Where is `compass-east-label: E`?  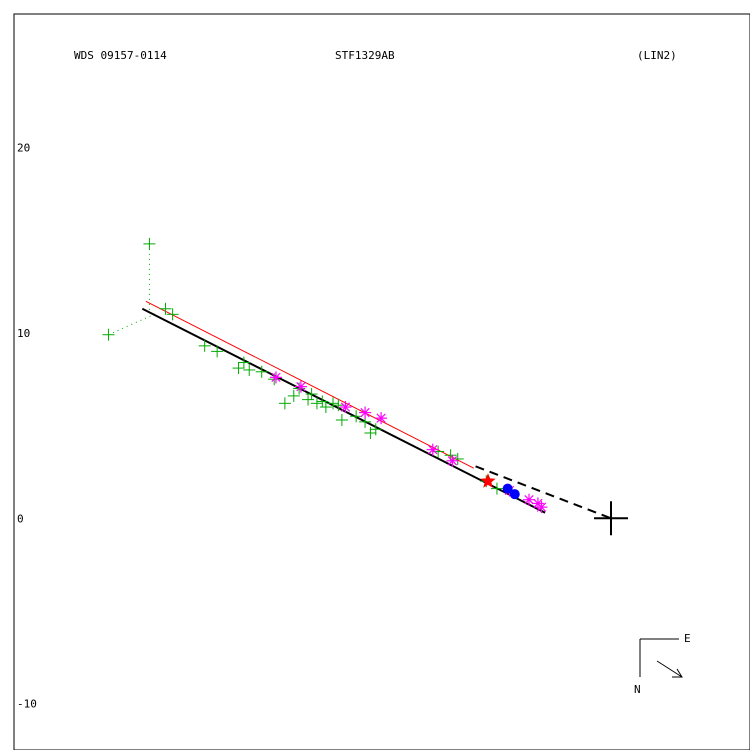
compass-east-label: E is located at coordinates (687, 638).